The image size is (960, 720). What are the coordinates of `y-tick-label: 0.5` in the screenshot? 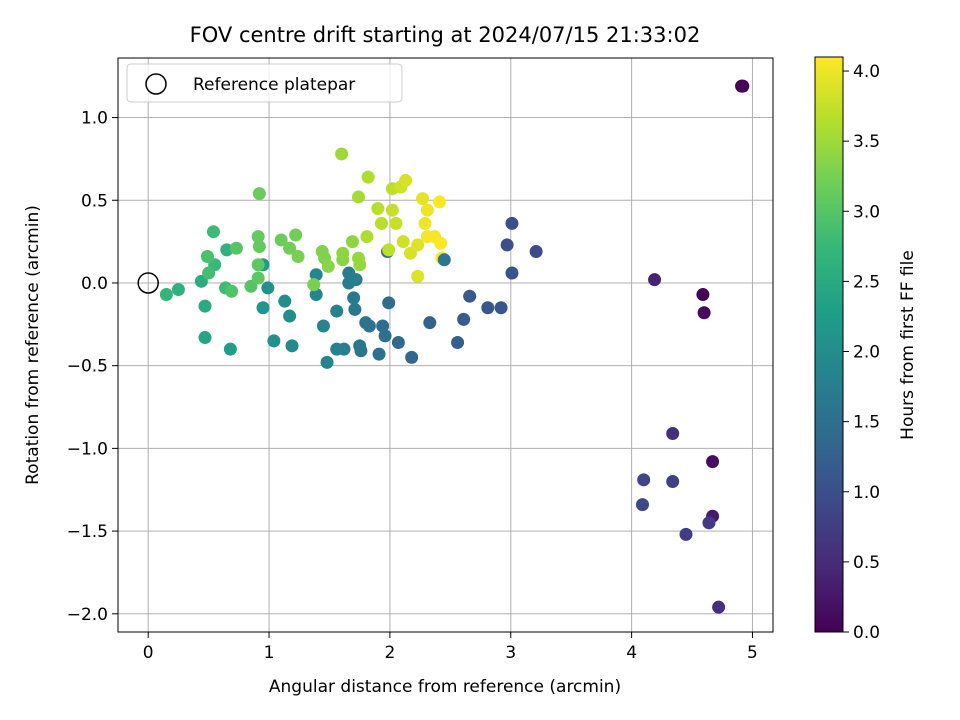 It's located at (94, 201).